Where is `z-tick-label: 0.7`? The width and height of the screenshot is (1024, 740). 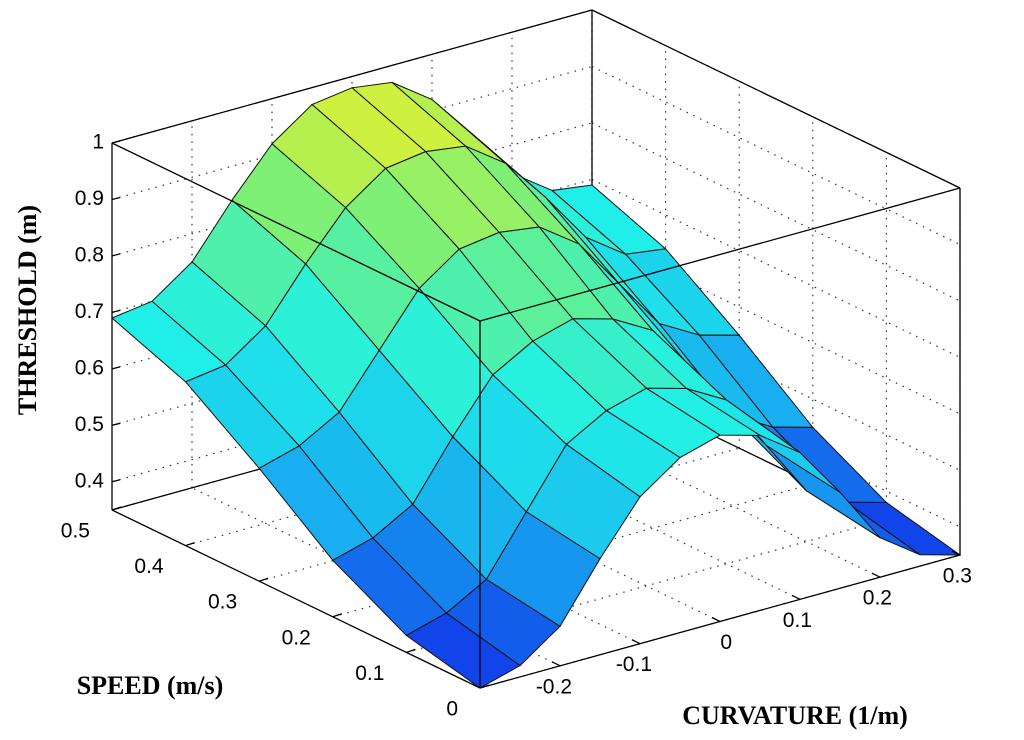
z-tick-label: 0.7 is located at coordinates (89, 311).